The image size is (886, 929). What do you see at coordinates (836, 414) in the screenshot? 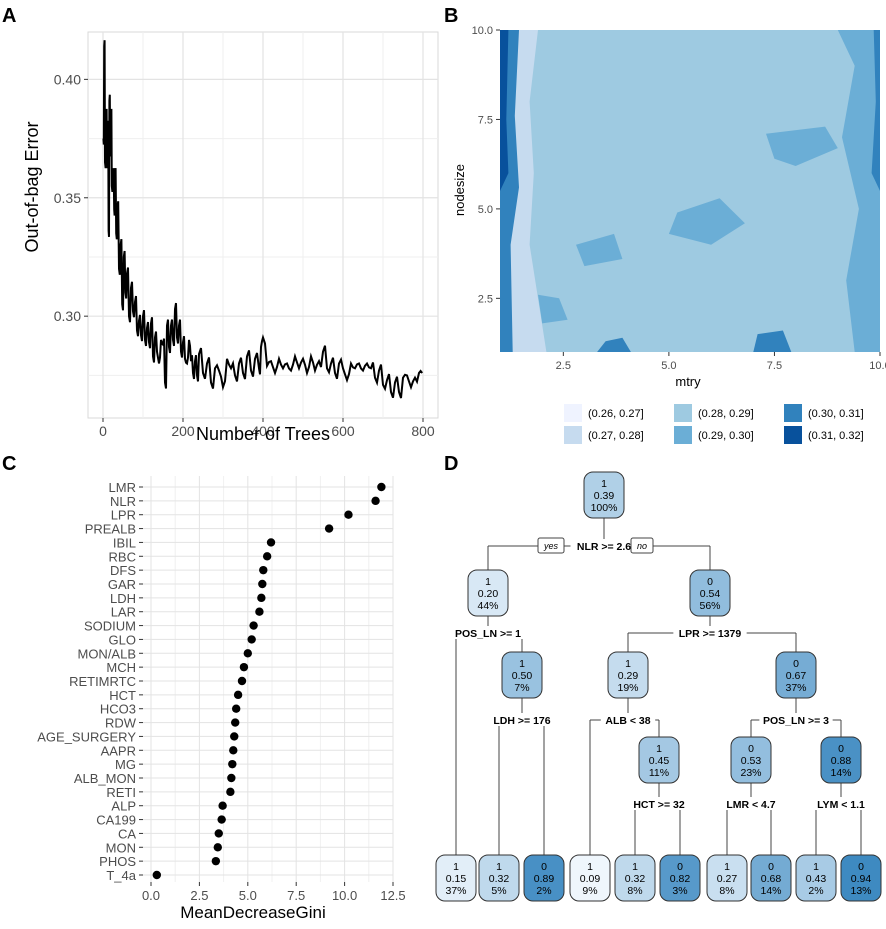
I see `legend-label: (0.30, 0.31]` at bounding box center [836, 414].